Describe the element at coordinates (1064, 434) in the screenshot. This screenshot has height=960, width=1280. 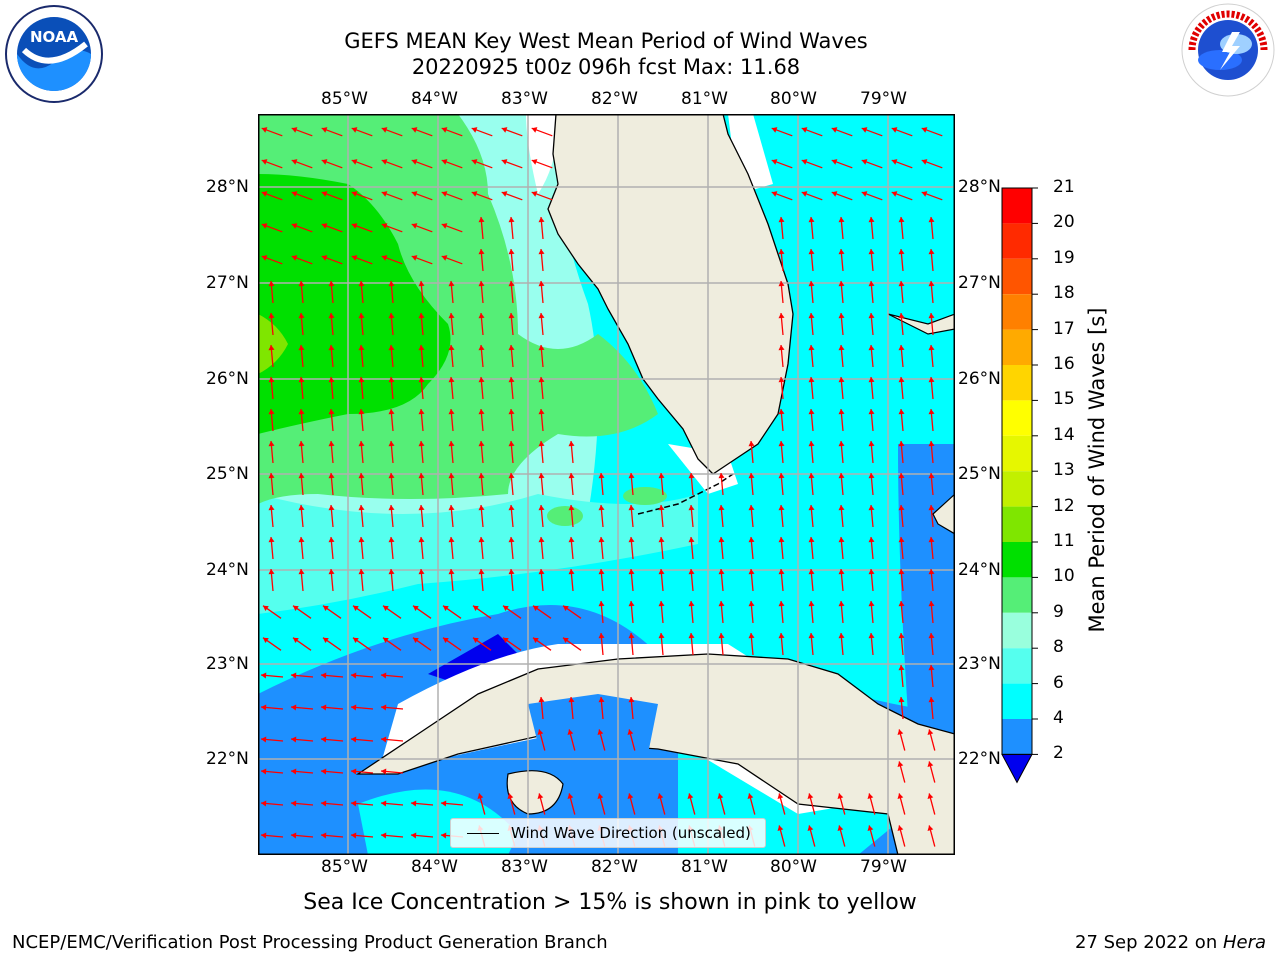
I see `colorbar-tick-label: 14` at that location.